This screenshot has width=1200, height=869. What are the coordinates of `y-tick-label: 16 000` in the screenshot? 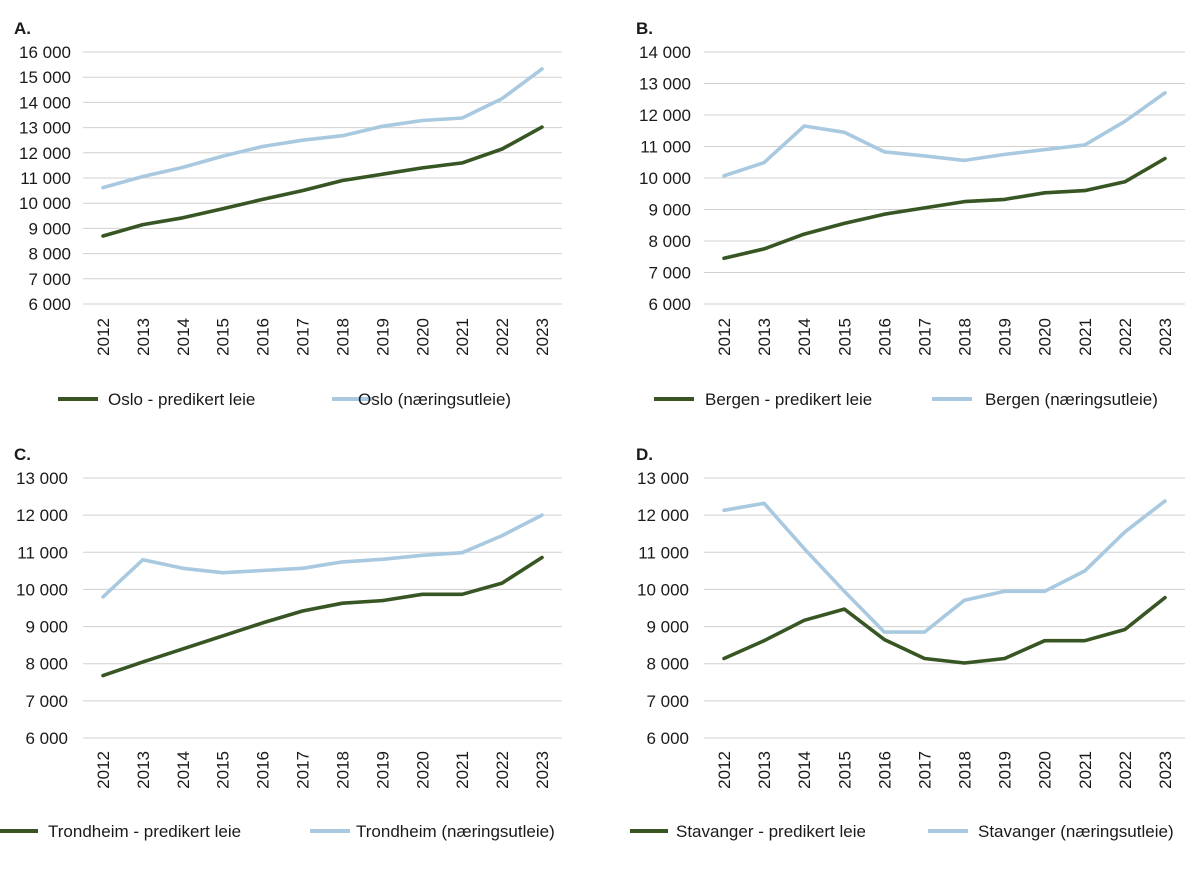 It's located at (45, 52).